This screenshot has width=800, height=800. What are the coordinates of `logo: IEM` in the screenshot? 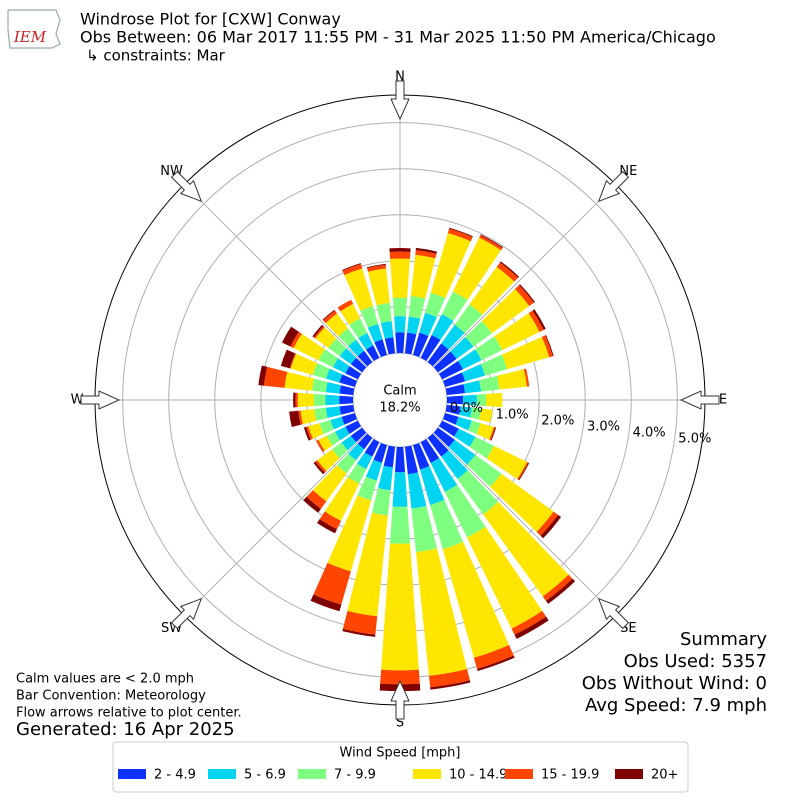 It's located at (34, 29).